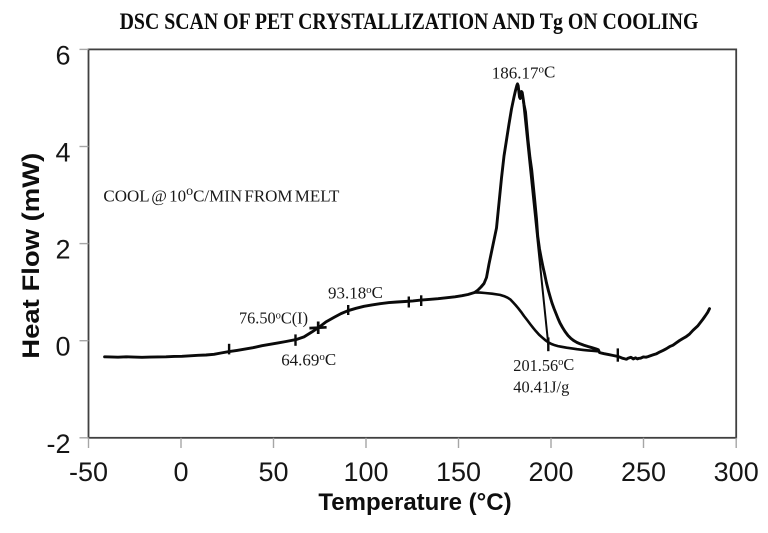  I want to click on svg-text: -50, so click(88, 472).